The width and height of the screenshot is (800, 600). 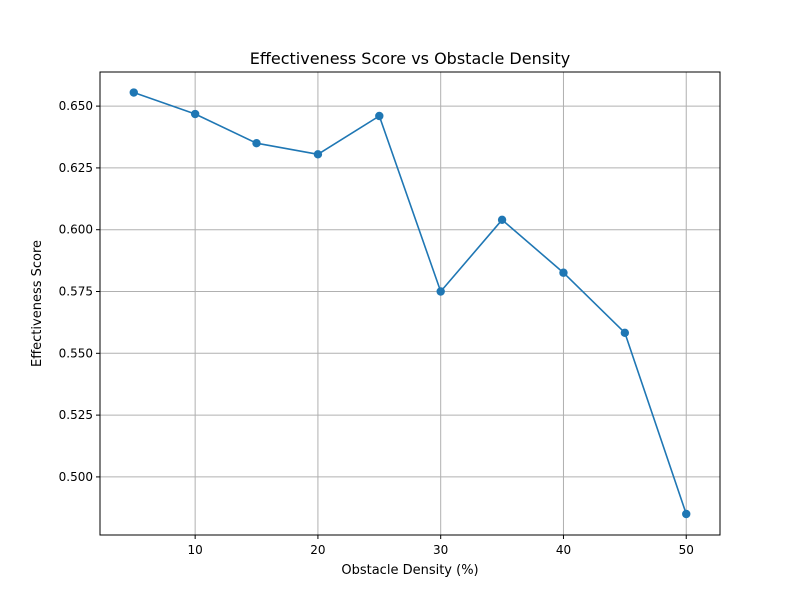 I want to click on chart-title: Effectiveness Score vs Obstacle Density, so click(x=410, y=58).